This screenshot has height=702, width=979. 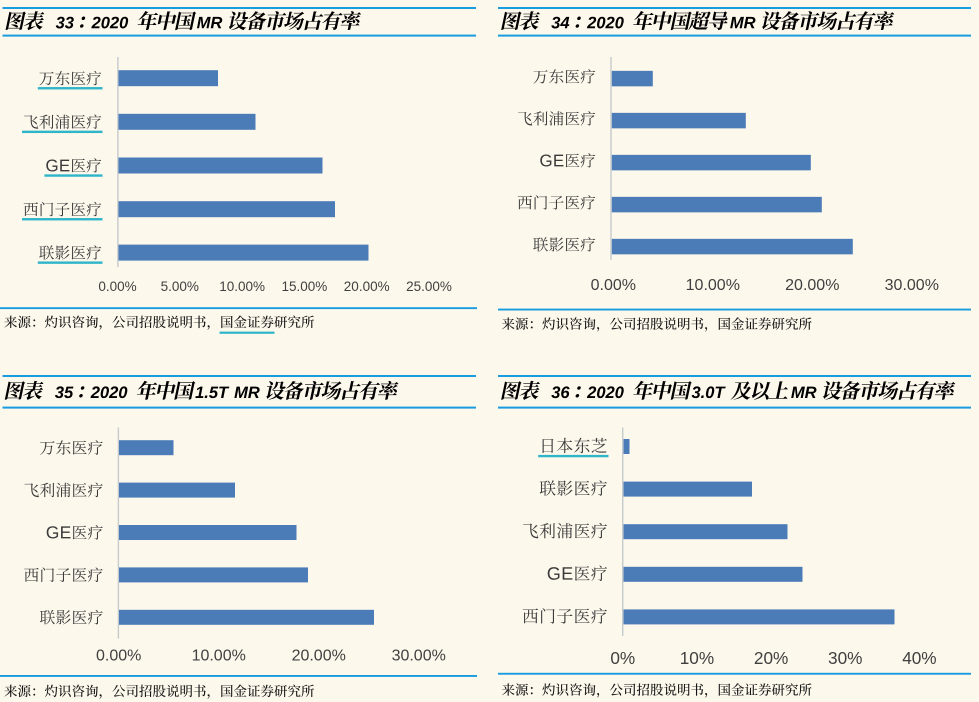 I want to click on svg-text: 15.00%, so click(x=305, y=286).